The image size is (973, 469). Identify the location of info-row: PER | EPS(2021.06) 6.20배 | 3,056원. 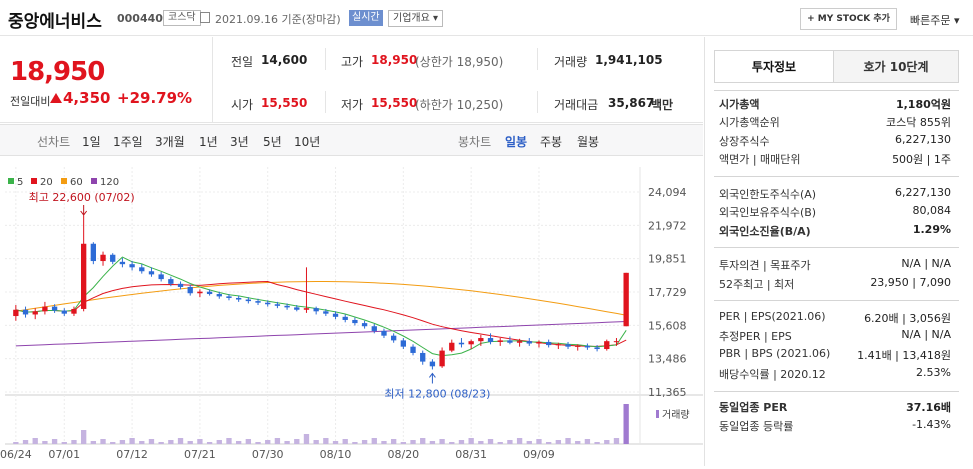
(835, 319).